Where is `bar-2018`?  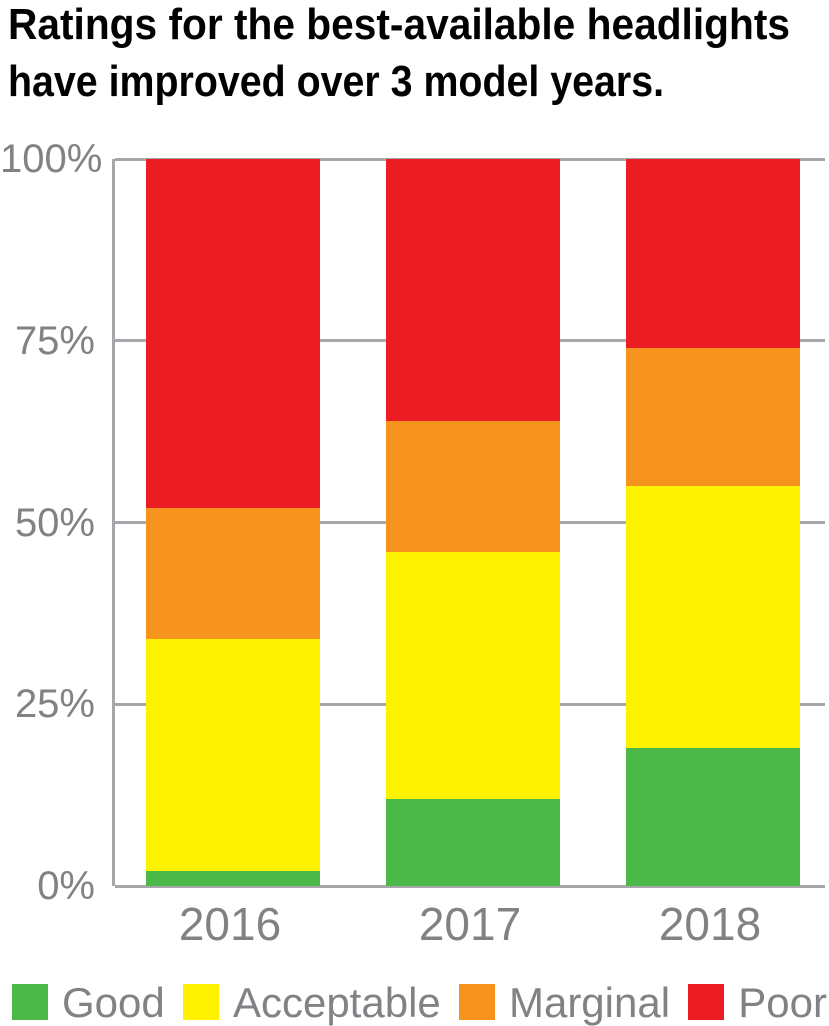 bar-2018 is located at coordinates (713, 522).